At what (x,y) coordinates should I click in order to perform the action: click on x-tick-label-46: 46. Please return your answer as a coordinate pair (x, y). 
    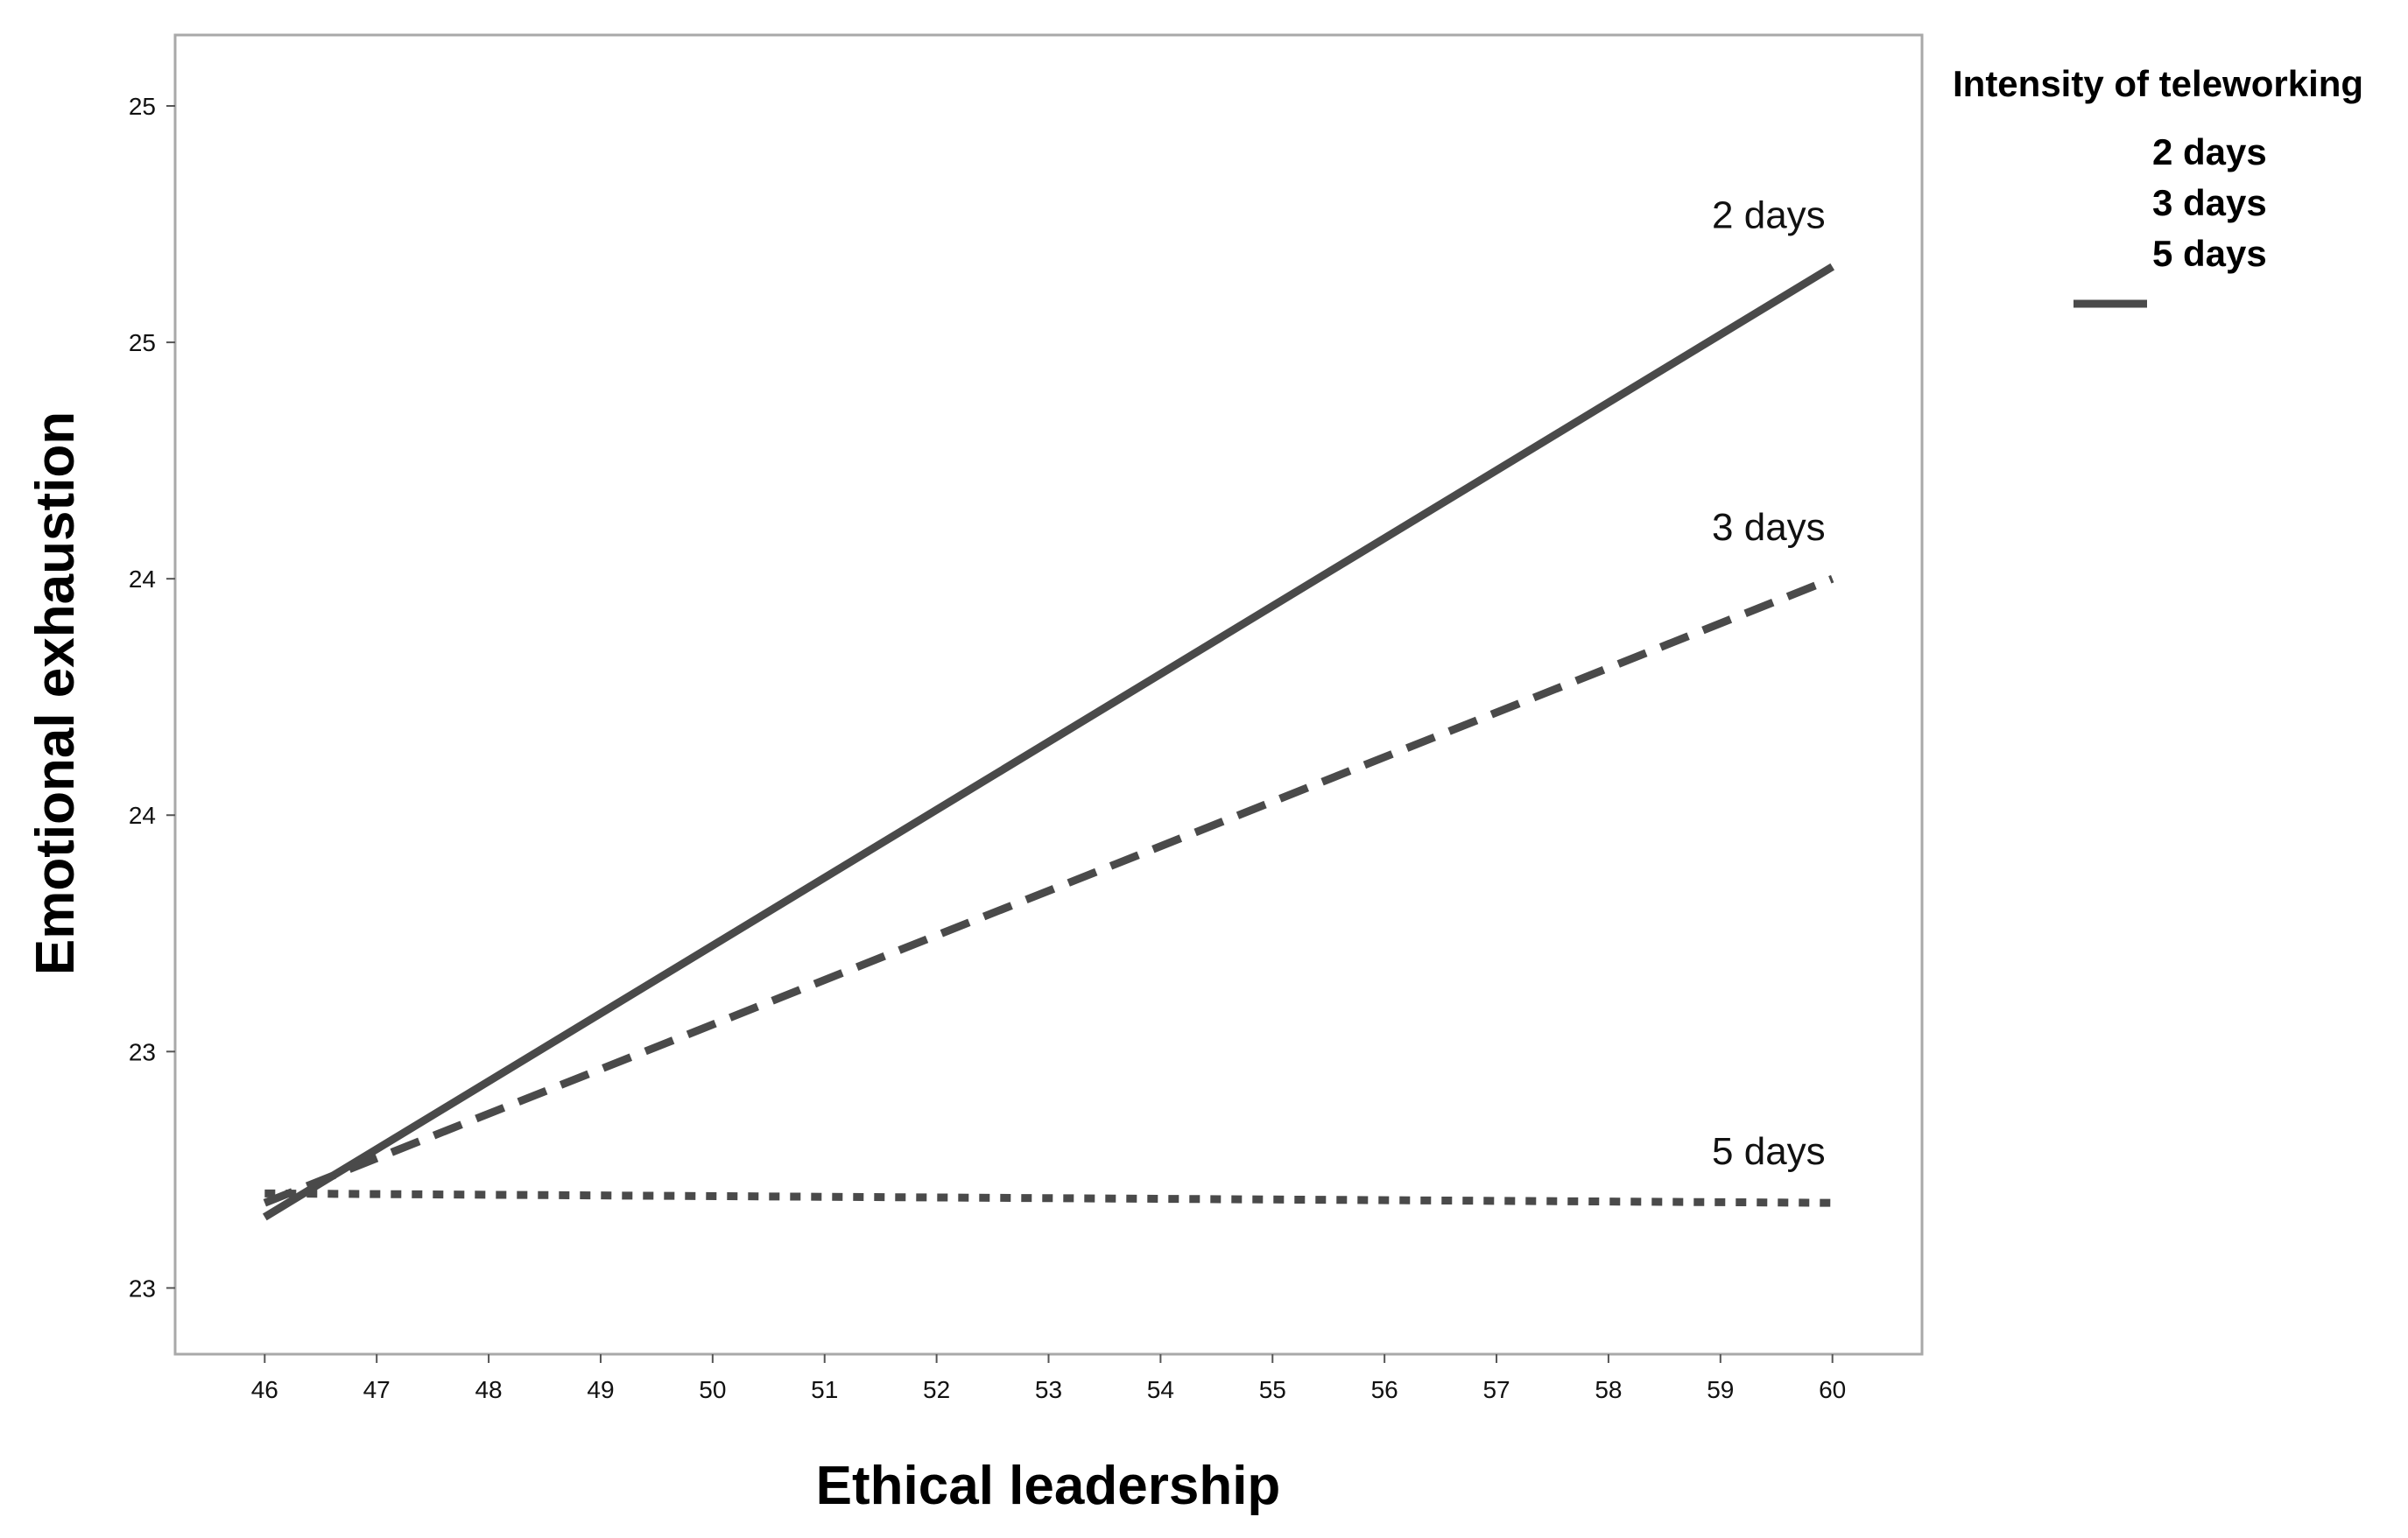
    Looking at the image, I should click on (264, 1389).